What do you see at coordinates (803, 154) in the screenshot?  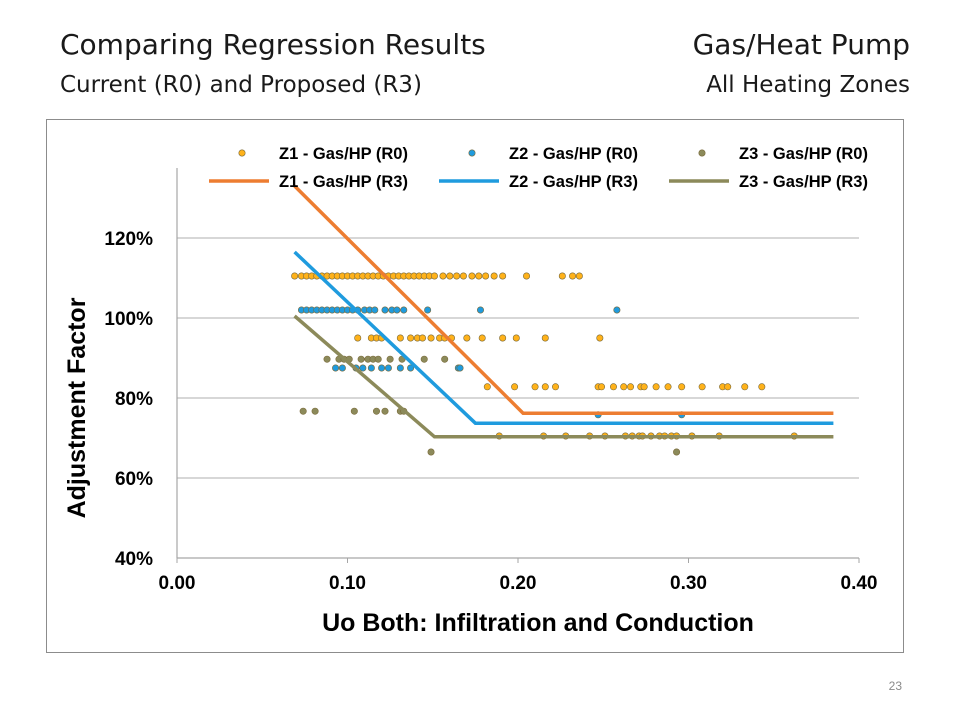 I see `legend-label: Z3 - Gas/HP (R0)` at bounding box center [803, 154].